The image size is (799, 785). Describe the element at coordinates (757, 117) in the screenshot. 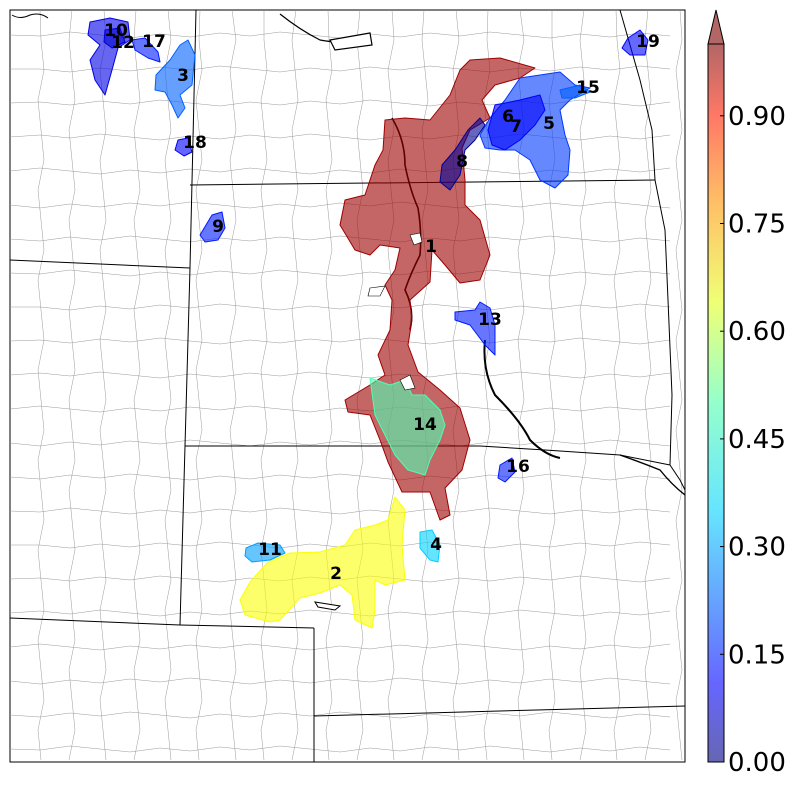

I see `colorbar-tick-label: 0.90` at that location.